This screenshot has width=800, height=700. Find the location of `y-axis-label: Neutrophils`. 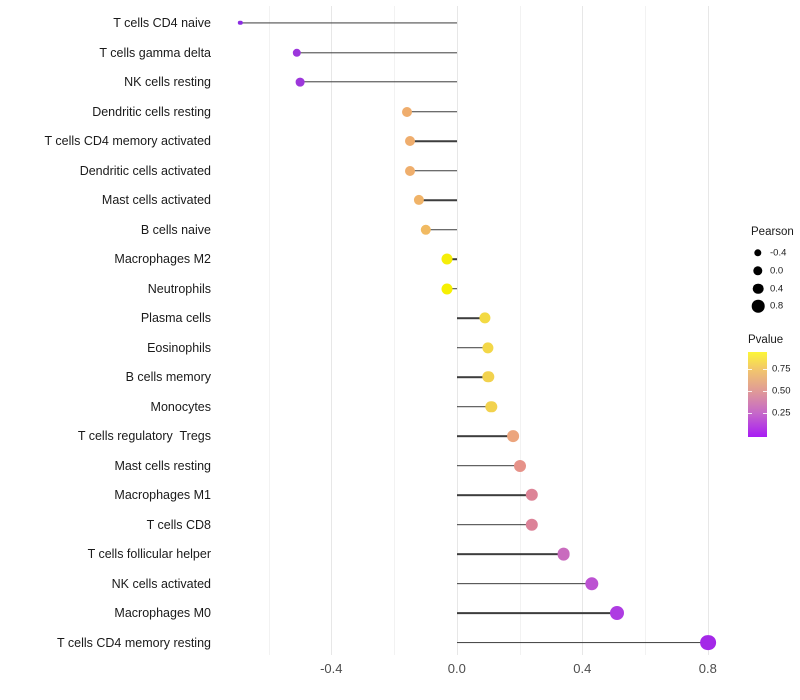

y-axis-label: Neutrophils is located at coordinates (179, 288).